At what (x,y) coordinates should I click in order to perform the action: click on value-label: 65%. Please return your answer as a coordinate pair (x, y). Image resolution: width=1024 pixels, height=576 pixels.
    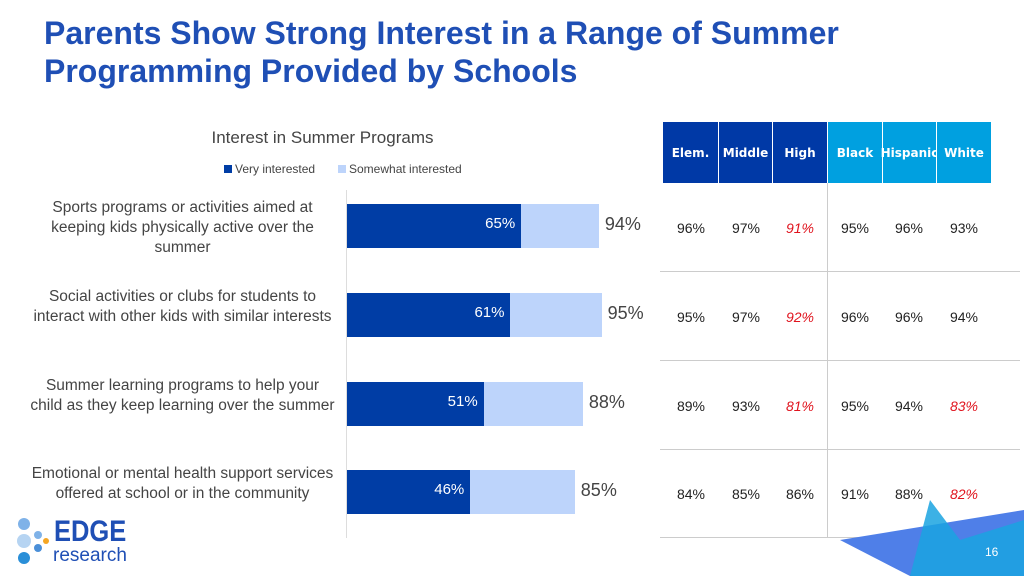
    Looking at the image, I should click on (500, 223).